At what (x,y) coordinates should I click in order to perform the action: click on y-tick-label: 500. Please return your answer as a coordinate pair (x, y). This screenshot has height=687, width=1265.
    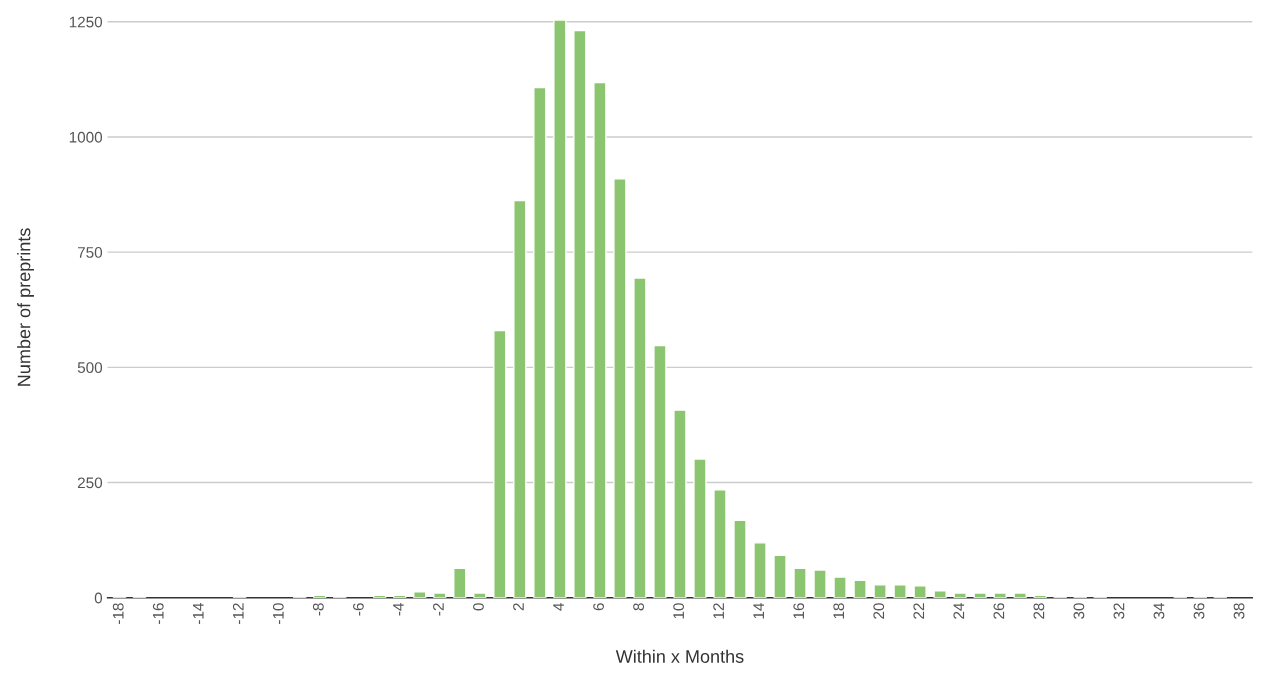
    Looking at the image, I should click on (90, 368).